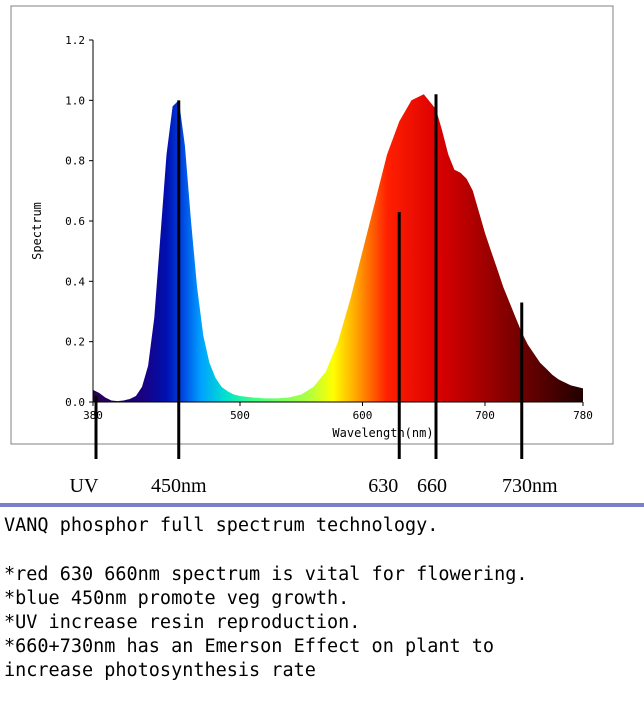 Image resolution: width=644 pixels, height=721 pixels. I want to click on headline-text: VANQ phosphor full spectrum technology., so click(221, 525).